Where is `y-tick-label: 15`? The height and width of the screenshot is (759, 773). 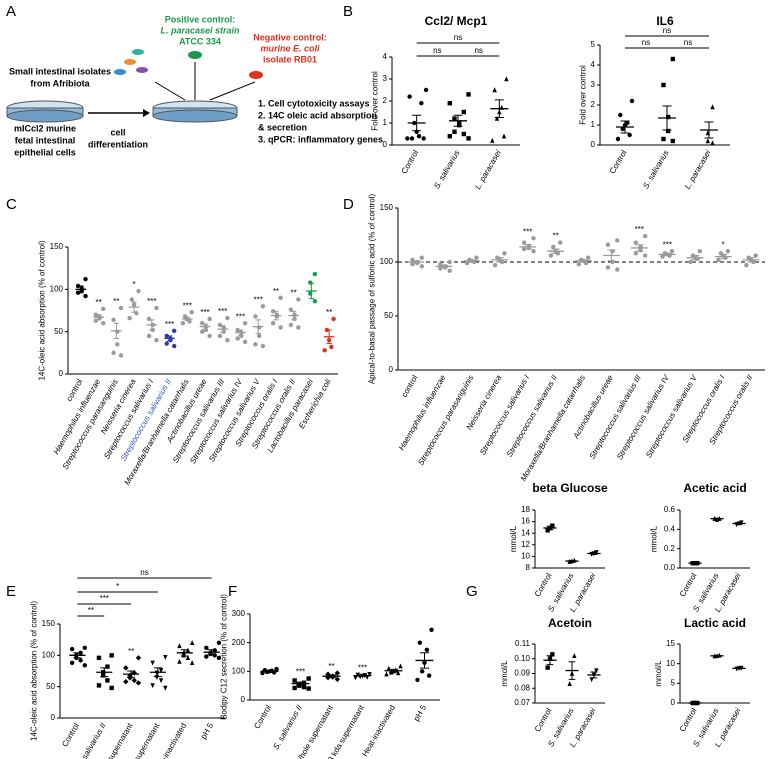
y-tick-label: 15 is located at coordinates (670, 643).